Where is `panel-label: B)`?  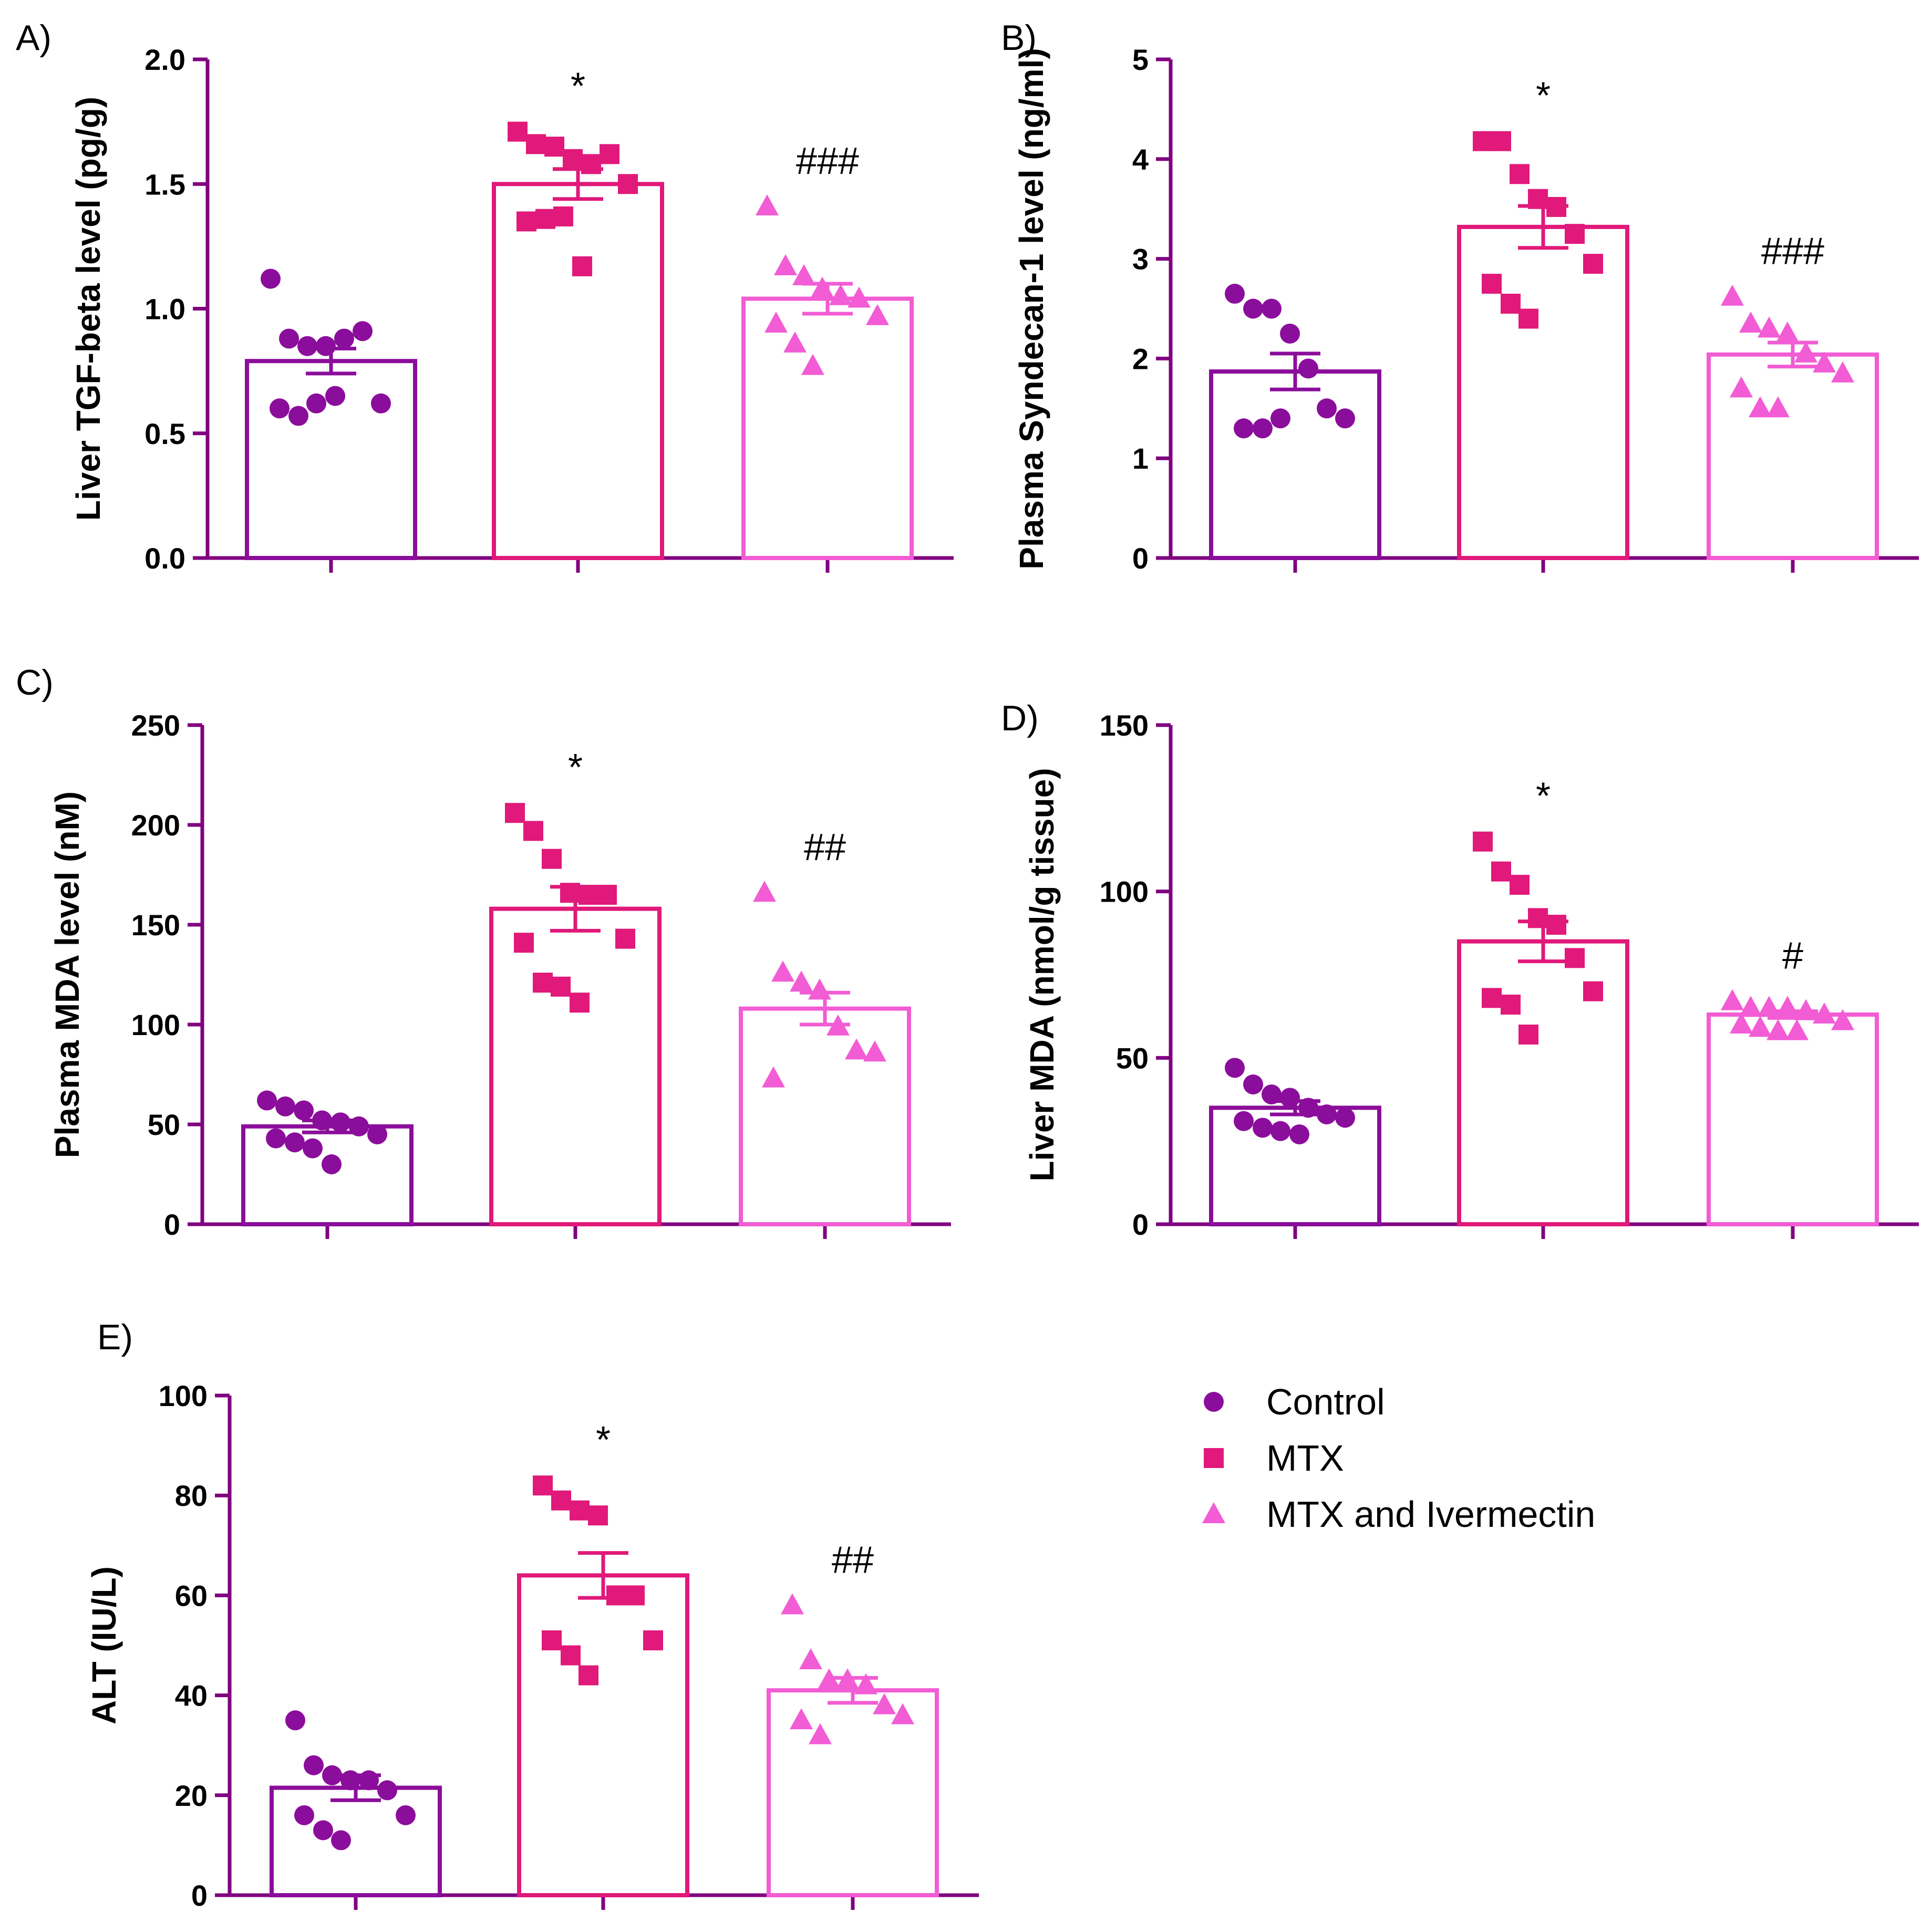
panel-label: B) is located at coordinates (1019, 38).